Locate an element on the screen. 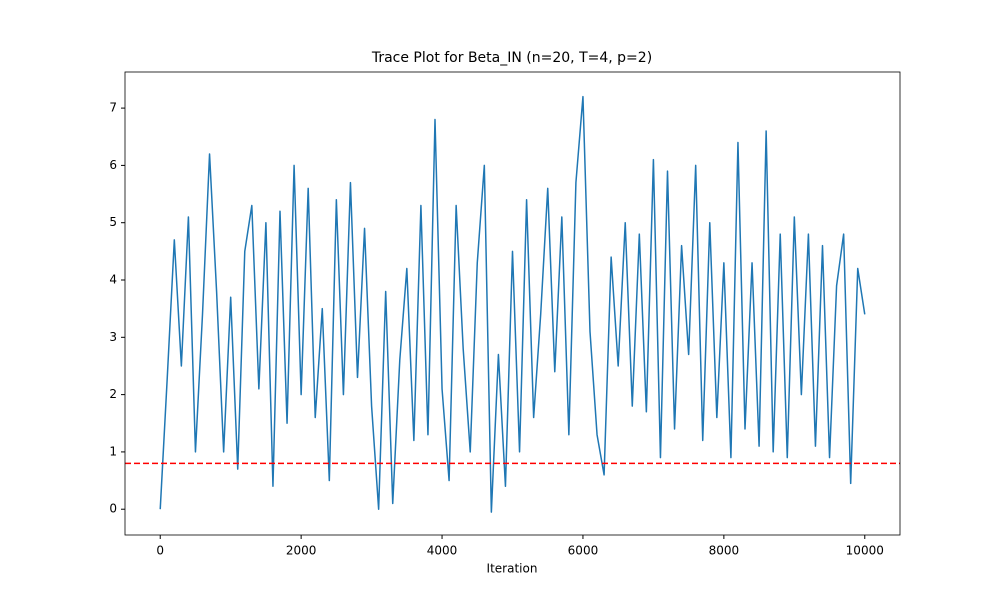 This screenshot has width=1000, height=600. x-tick-label: 10000 is located at coordinates (865, 551).